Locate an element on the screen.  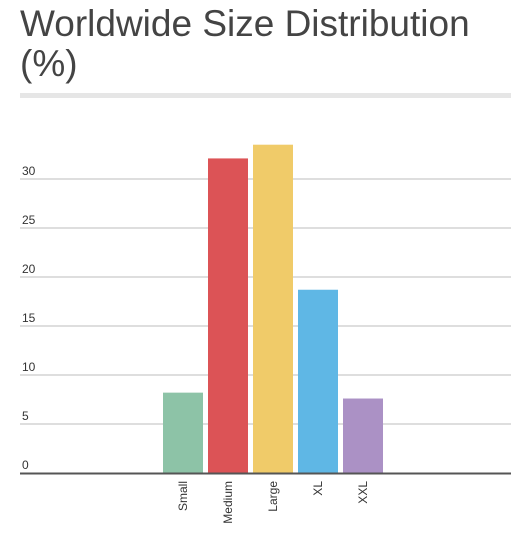
title-divider is located at coordinates (265, 95).